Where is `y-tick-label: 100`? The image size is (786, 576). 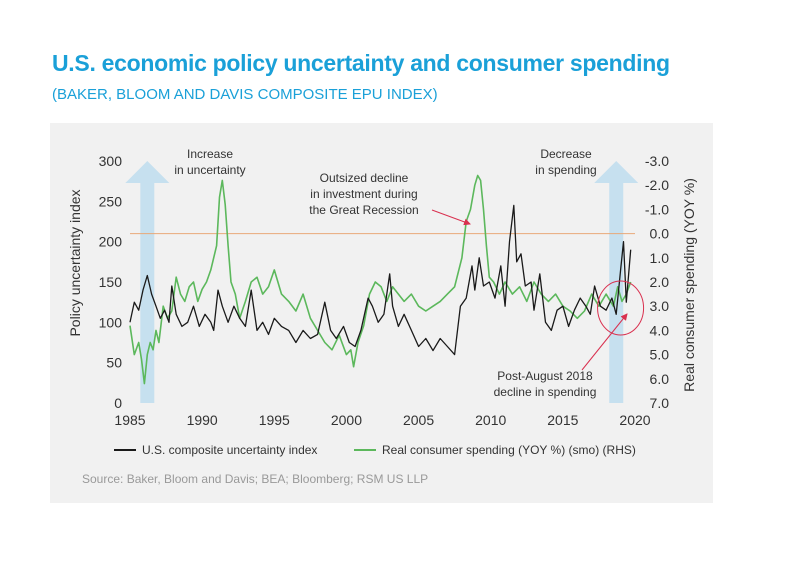
y-tick-label: 100 is located at coordinates (111, 322).